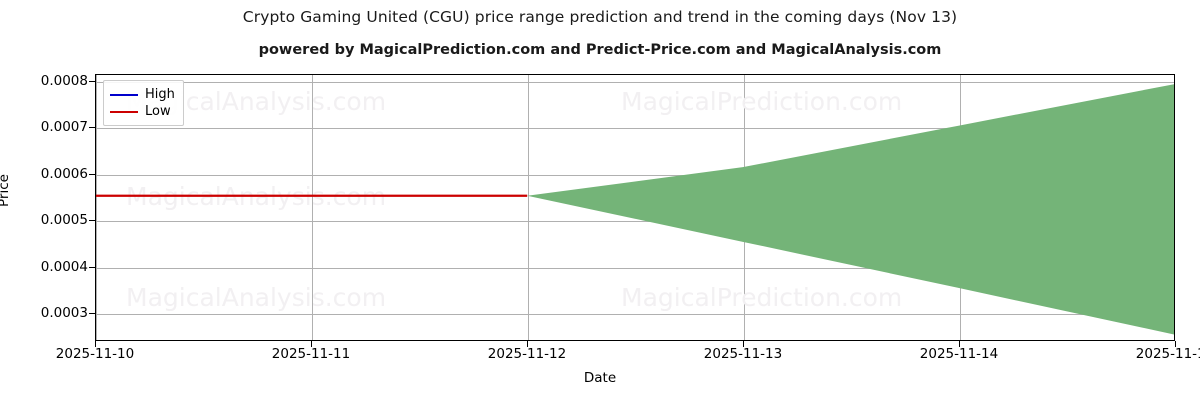 This screenshot has width=1200, height=400. Describe the element at coordinates (142, 111) in the screenshot. I see `legend-item-low: Low` at that location.